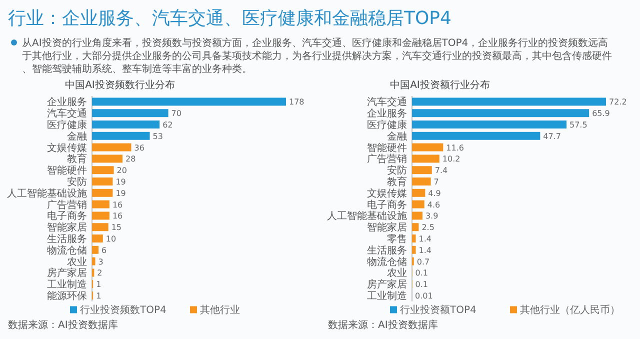 The image size is (640, 339). What do you see at coordinates (121, 171) in the screenshot?
I see `data-label: 20` at bounding box center [121, 171].